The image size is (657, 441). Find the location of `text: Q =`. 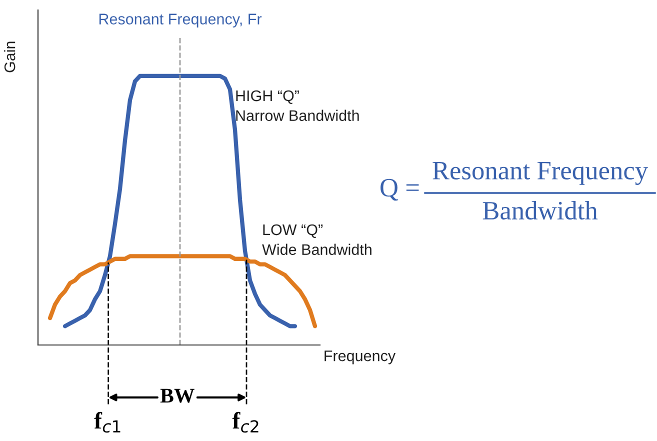

text: Q = is located at coordinates (399, 189).